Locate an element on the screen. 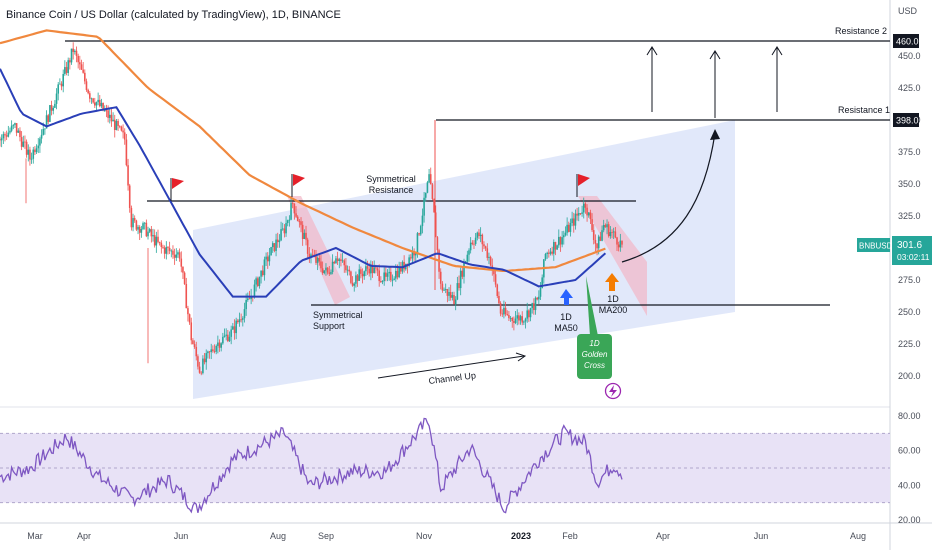 This screenshot has width=932, height=550. flag-icon is located at coordinates (583, 185).